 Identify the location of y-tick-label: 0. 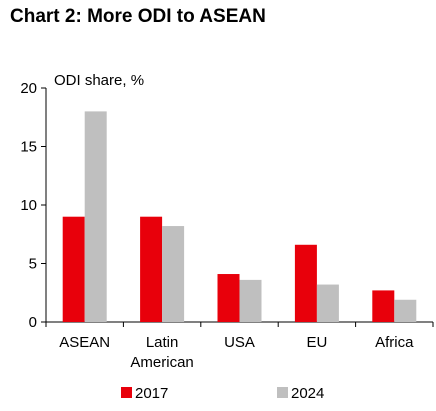
(33, 322).